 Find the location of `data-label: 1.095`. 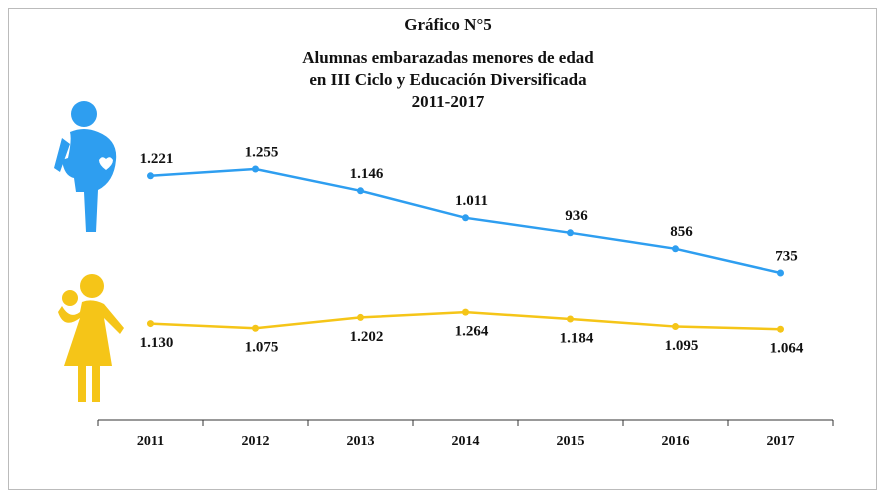

data-label: 1.095 is located at coordinates (682, 346).